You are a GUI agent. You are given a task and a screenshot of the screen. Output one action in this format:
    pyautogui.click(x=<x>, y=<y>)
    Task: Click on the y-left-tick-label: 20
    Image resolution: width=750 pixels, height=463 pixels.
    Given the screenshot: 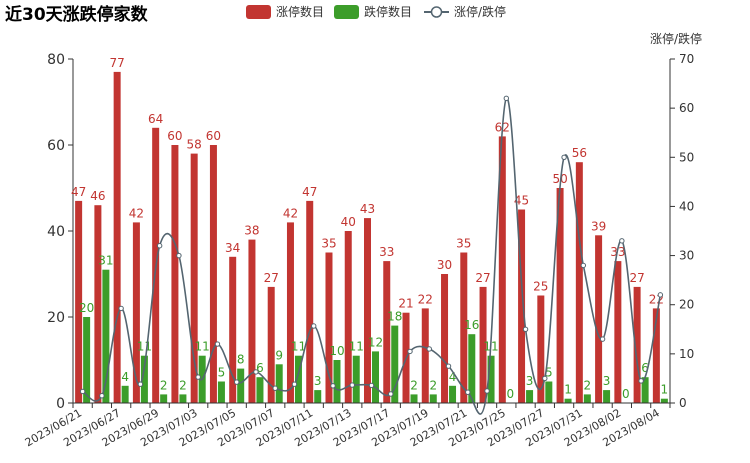 What is the action you would take?
    pyautogui.click(x=56, y=318)
    